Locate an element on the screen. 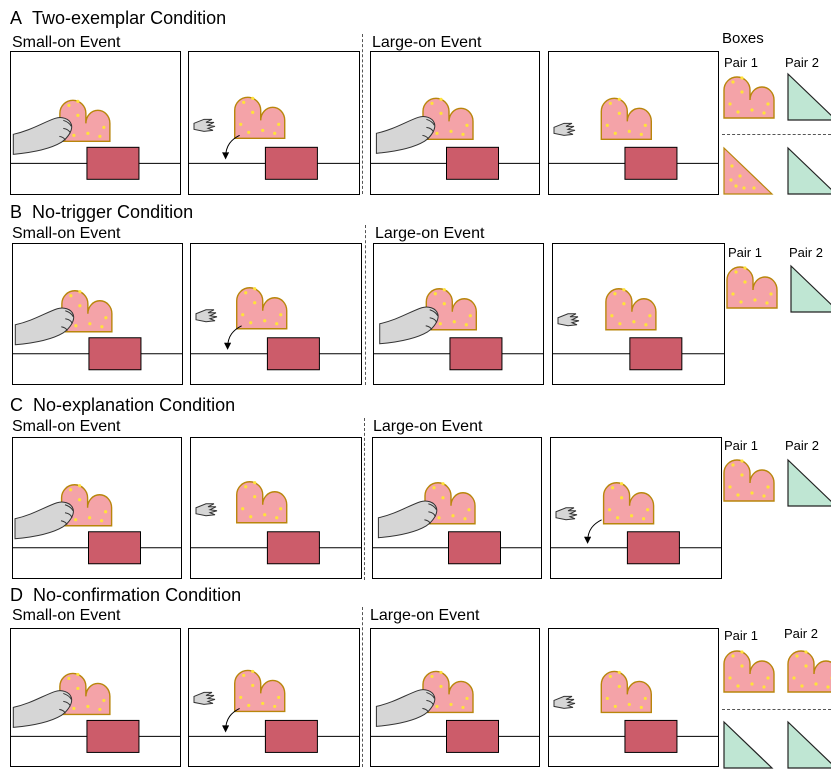  d-pair1-triangle-icon is located at coordinates (748, 744).